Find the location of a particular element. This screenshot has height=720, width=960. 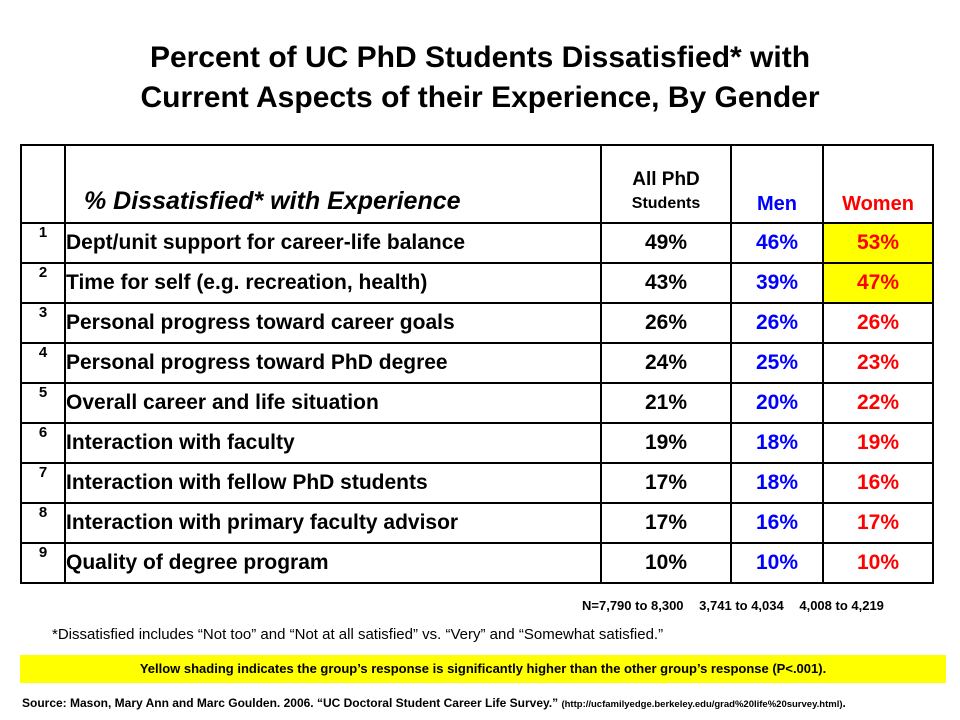

row-item-label: Interaction with faculty is located at coordinates (333, 443).